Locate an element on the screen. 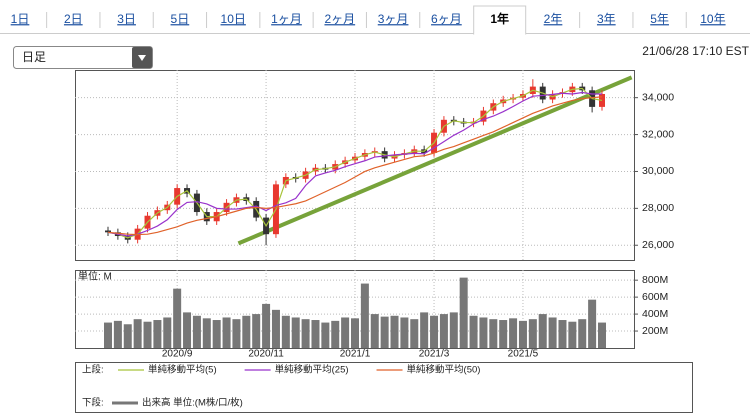 The height and width of the screenshot is (418, 750). y-tick-label: 32,000 is located at coordinates (658, 134).